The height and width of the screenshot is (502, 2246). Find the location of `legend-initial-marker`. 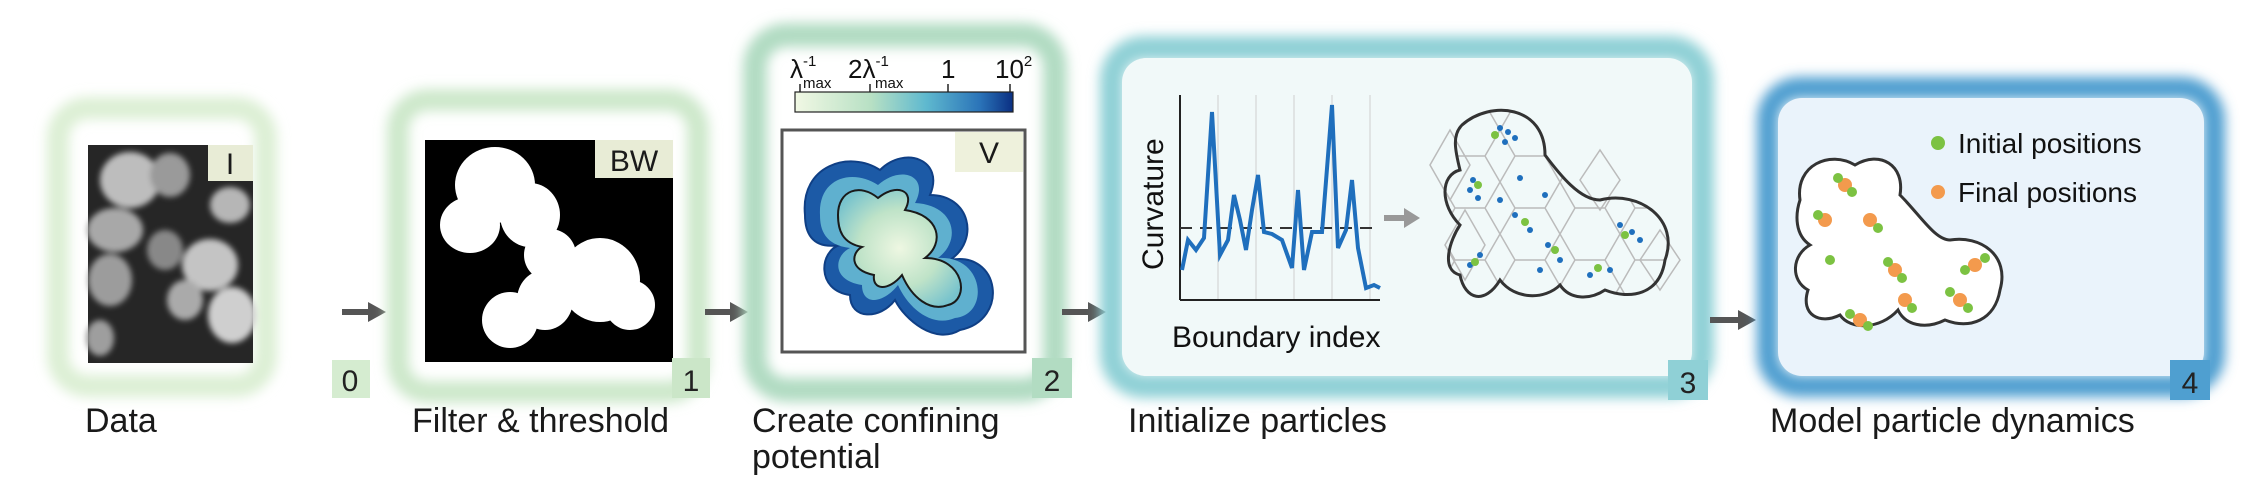

legend-initial-marker is located at coordinates (1938, 143).